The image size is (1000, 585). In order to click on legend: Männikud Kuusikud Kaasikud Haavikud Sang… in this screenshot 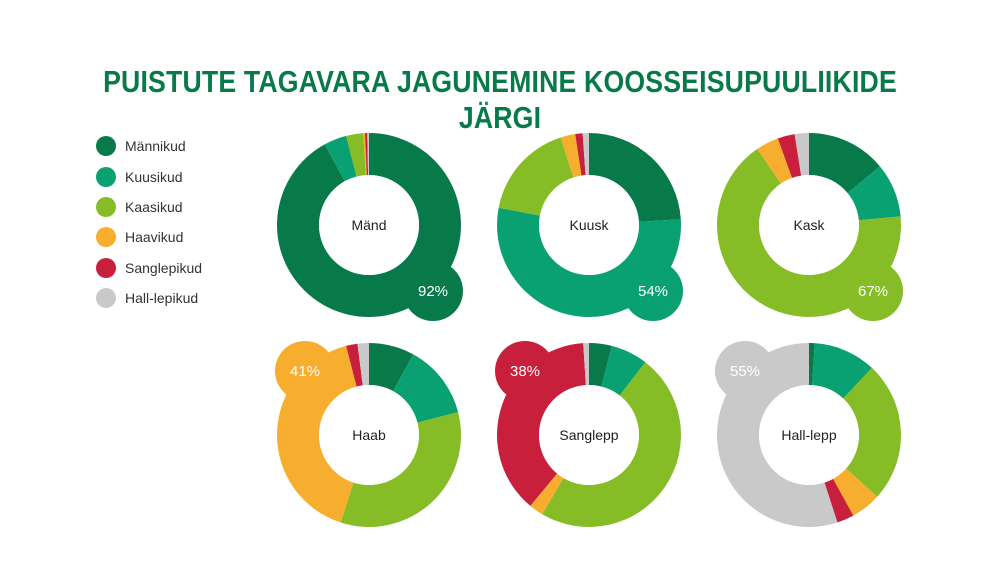, I will do `click(149, 222)`.